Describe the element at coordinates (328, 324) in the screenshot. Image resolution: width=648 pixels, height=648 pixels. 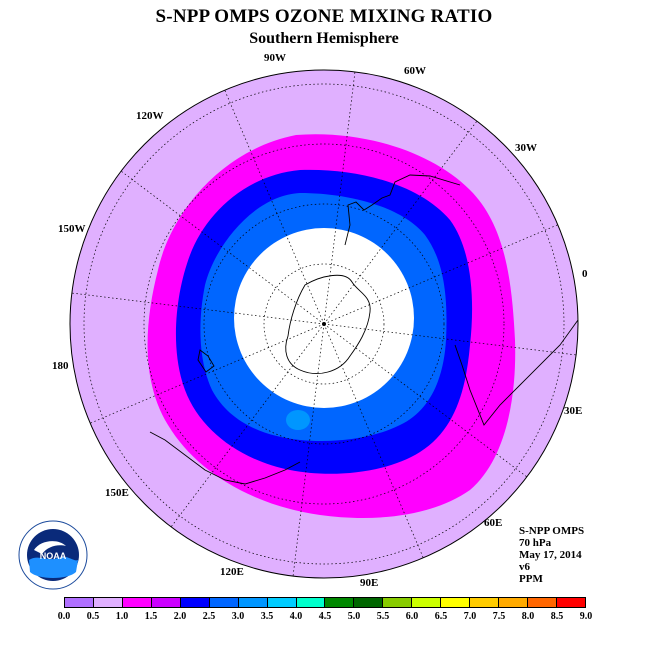
I see `antarctica-coastline` at that location.